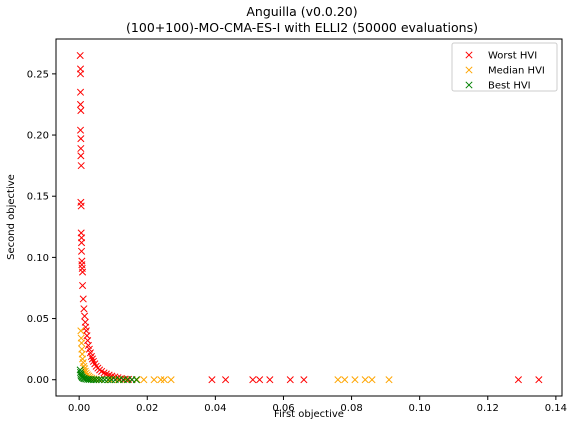 This screenshot has width=568, height=424. What do you see at coordinates (38, 197) in the screenshot?
I see `y-tick-label: 0.15` at bounding box center [38, 197].